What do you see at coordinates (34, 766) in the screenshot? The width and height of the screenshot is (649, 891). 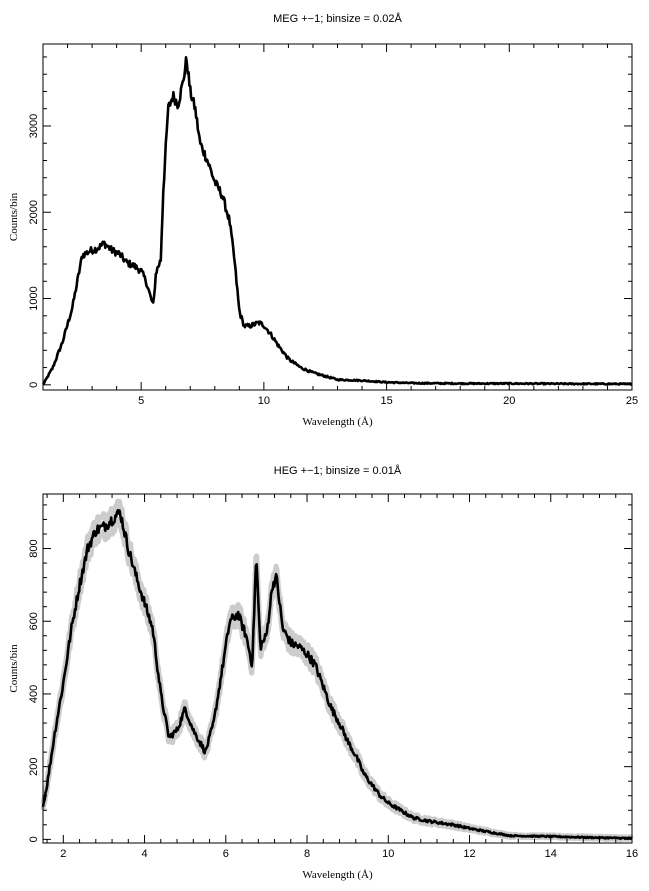 I see `y-tick-label: 200` at bounding box center [34, 766].